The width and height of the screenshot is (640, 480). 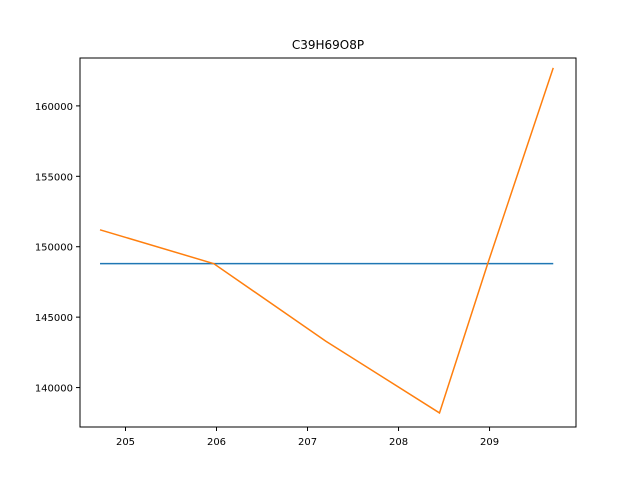 What do you see at coordinates (54, 107) in the screenshot?
I see `y-tick-label: 160000` at bounding box center [54, 107].